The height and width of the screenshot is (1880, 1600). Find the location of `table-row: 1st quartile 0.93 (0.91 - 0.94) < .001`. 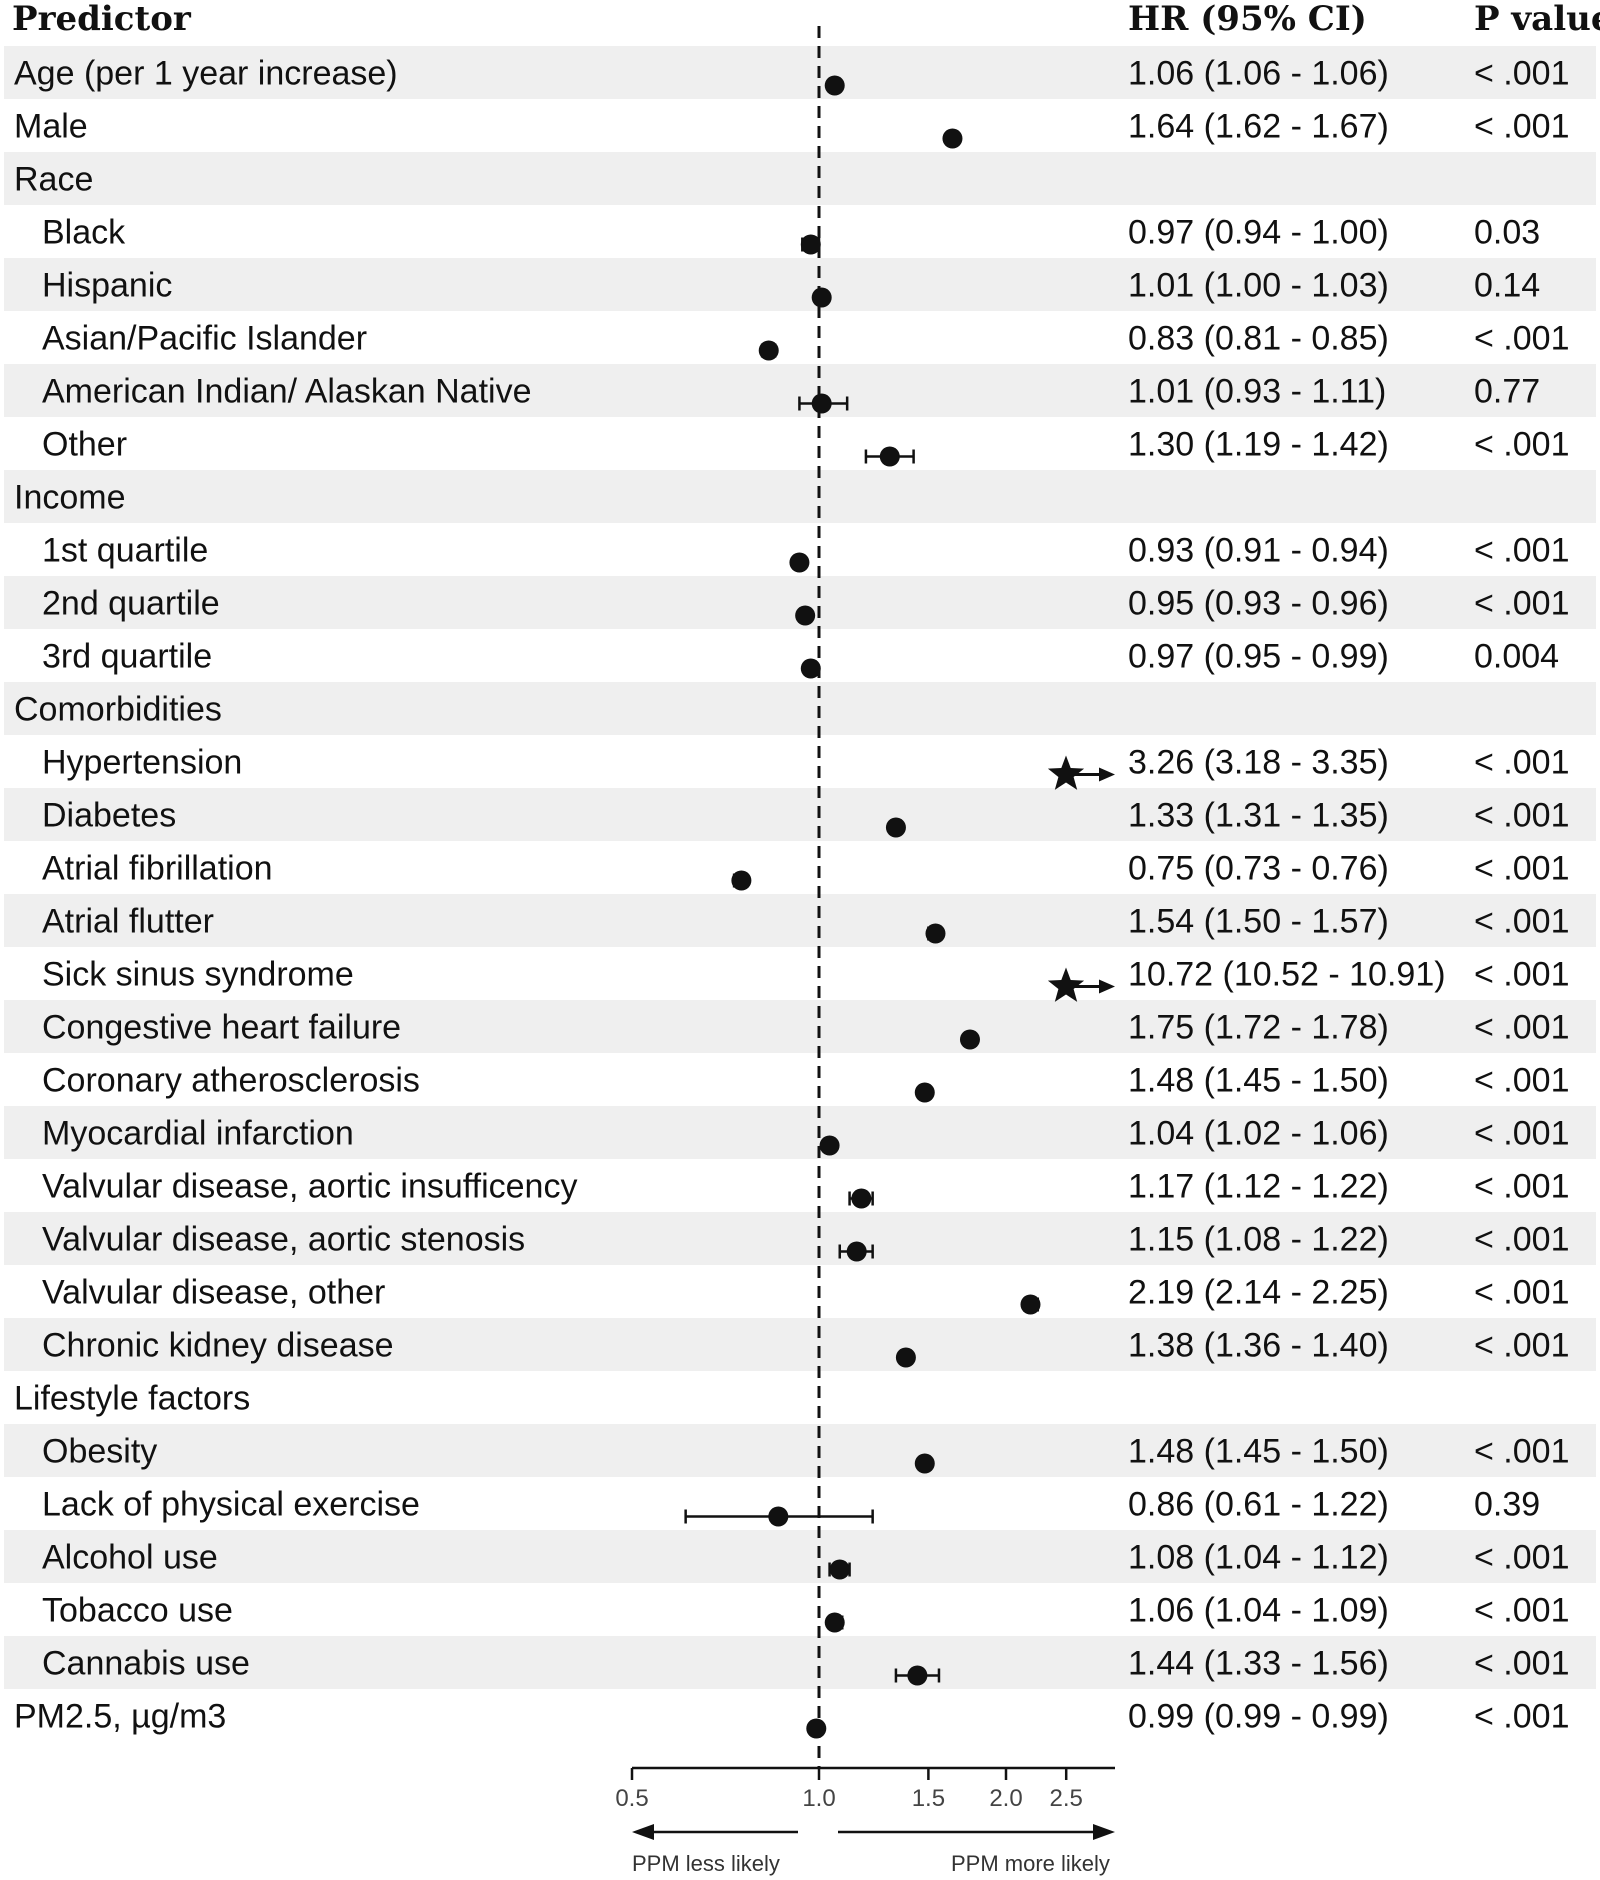

table-row: 1st quartile 0.93 (0.91 - 0.94) < .001 is located at coordinates (805, 552).